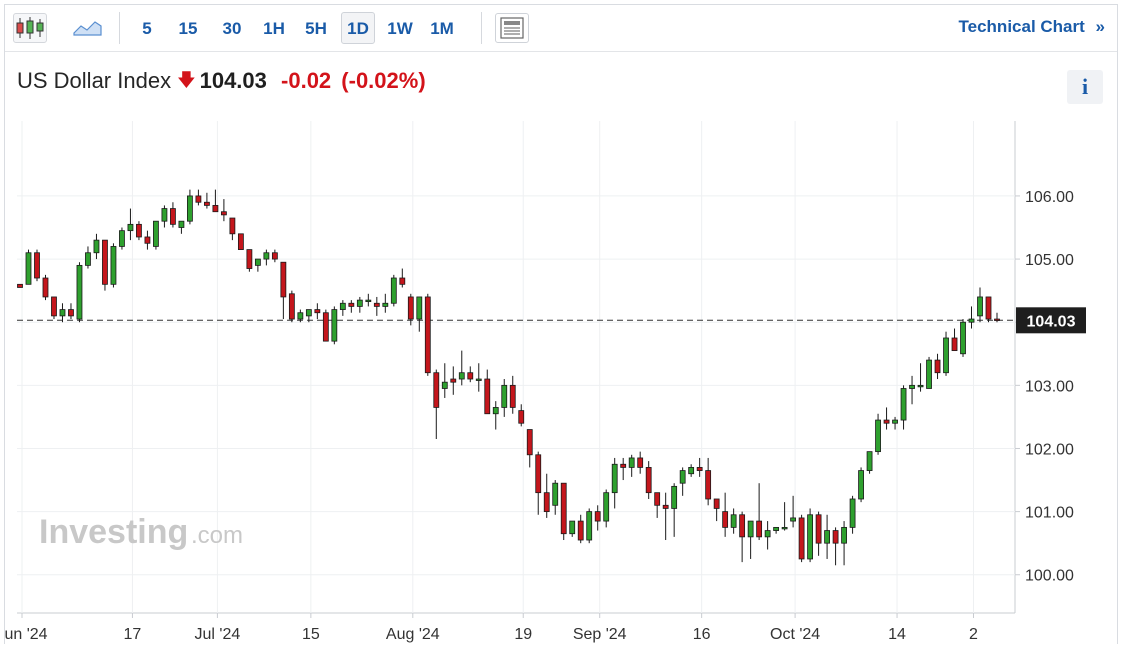 This screenshot has height=646, width=1124. Describe the element at coordinates (702, 634) in the screenshot. I see `x-tick-label: 16` at that location.